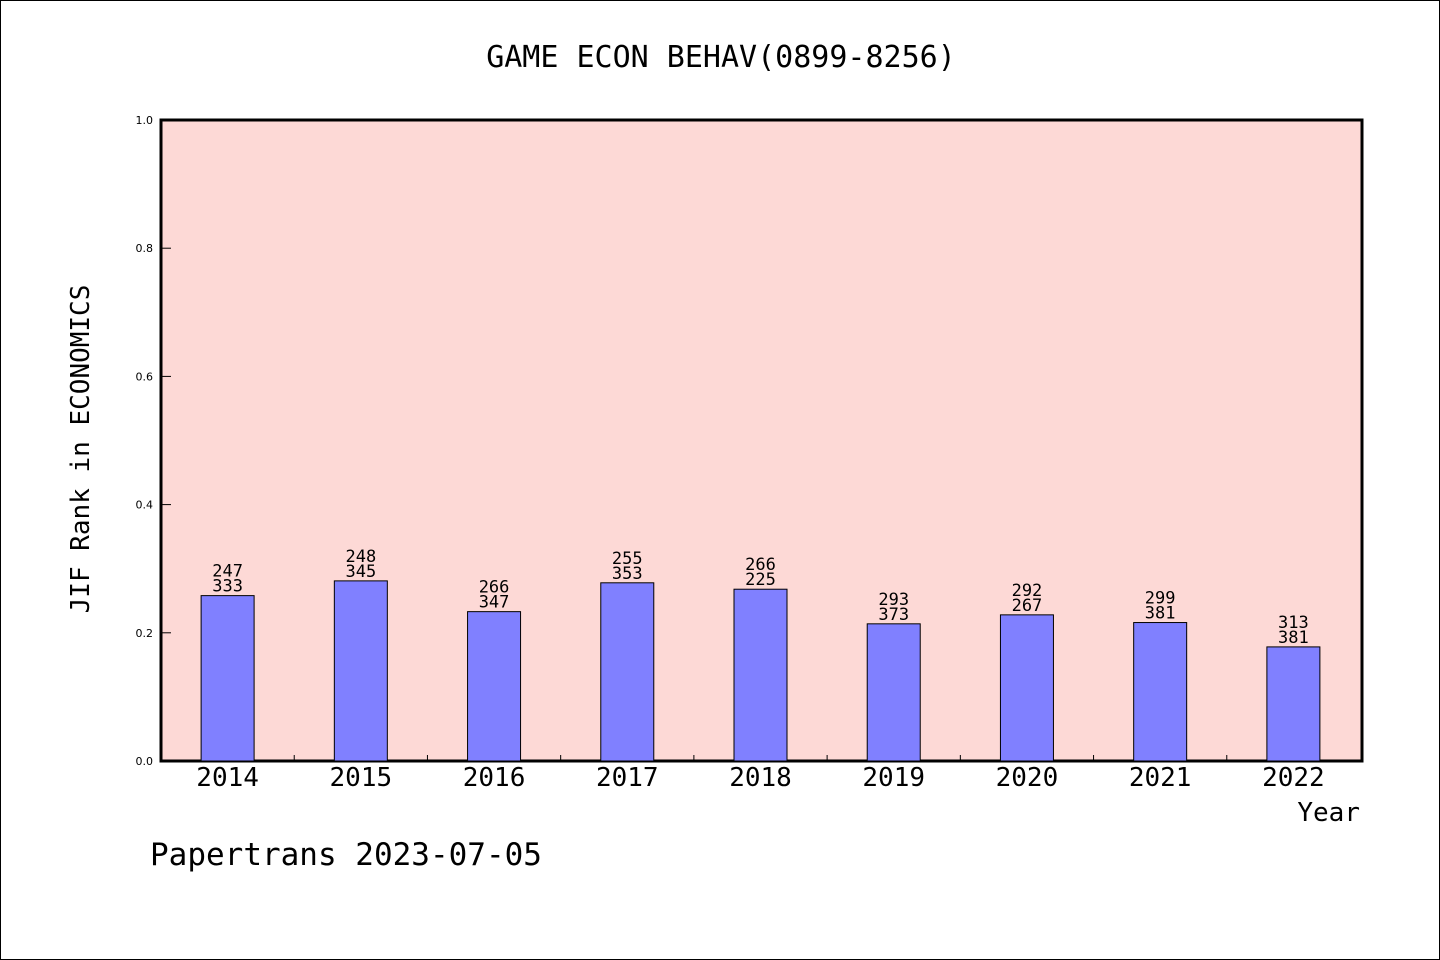 The height and width of the screenshot is (960, 1440). Describe the element at coordinates (494, 603) in the screenshot. I see `bar-label-lower: 347` at that location.